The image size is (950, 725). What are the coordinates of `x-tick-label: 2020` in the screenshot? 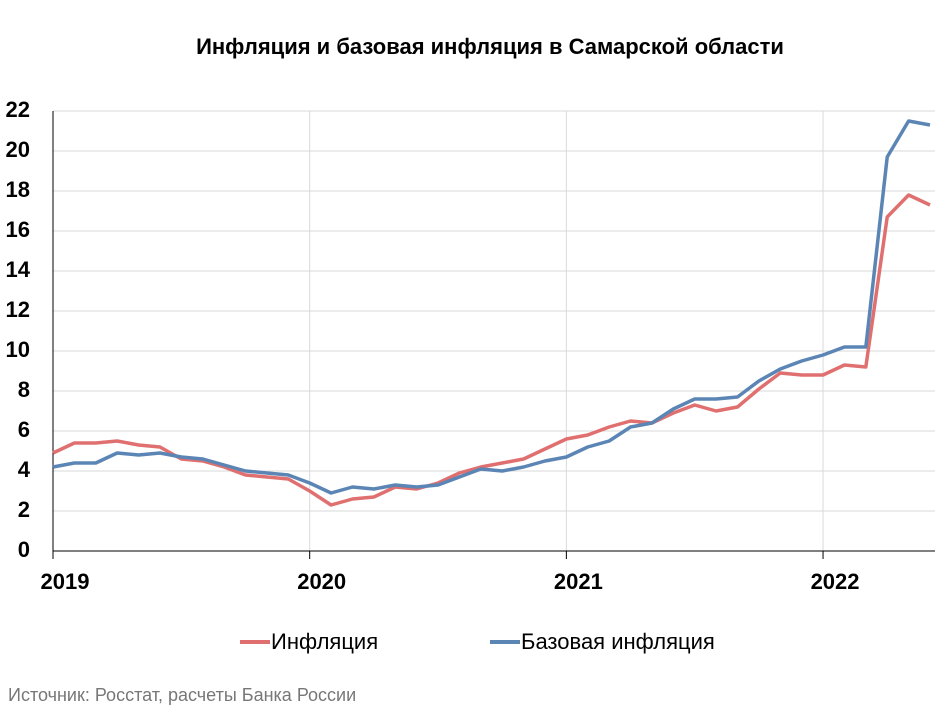 It's located at (321, 581).